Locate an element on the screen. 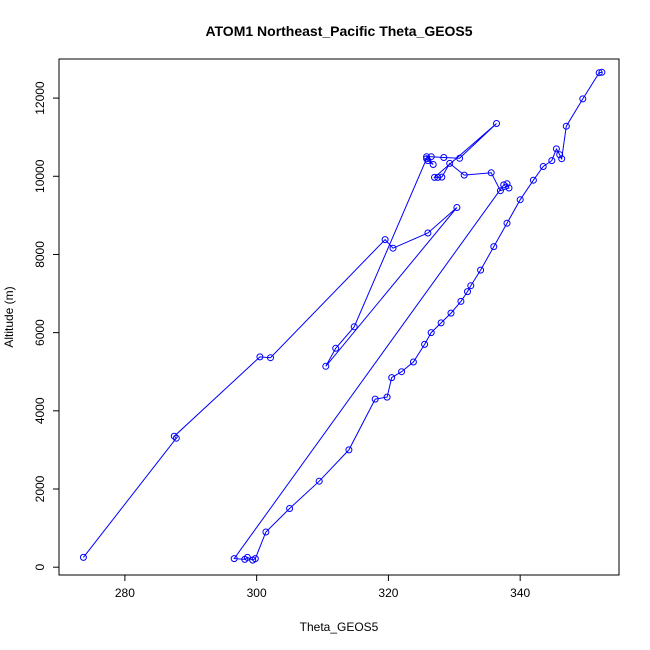 The width and height of the screenshot is (650, 650). y-tick-label: 12000 is located at coordinates (40, 98).